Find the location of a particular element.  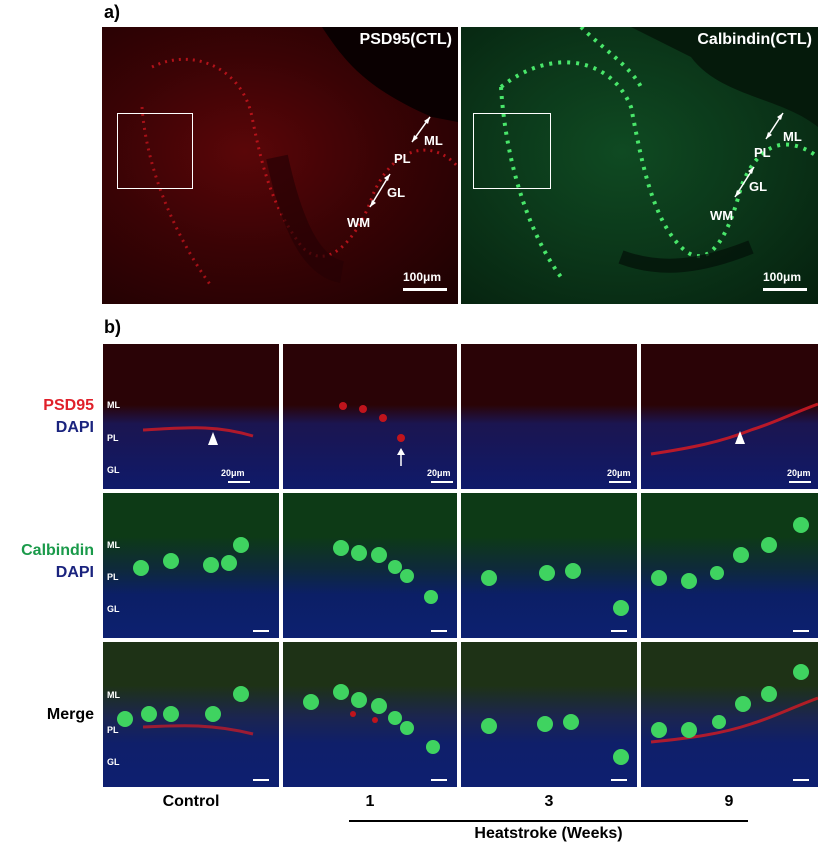

row-label-merge: Merge is located at coordinates (70, 714).